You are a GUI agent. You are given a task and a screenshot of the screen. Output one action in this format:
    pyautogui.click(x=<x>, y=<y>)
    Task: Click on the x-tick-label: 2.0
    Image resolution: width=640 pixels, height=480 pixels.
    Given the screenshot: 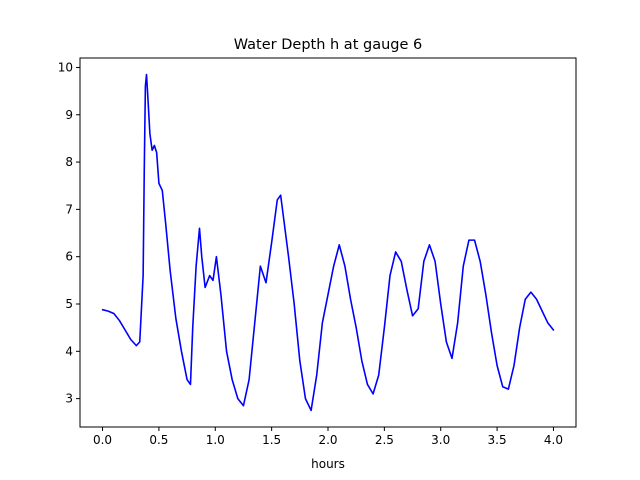 What is the action you would take?
    pyautogui.click(x=327, y=440)
    